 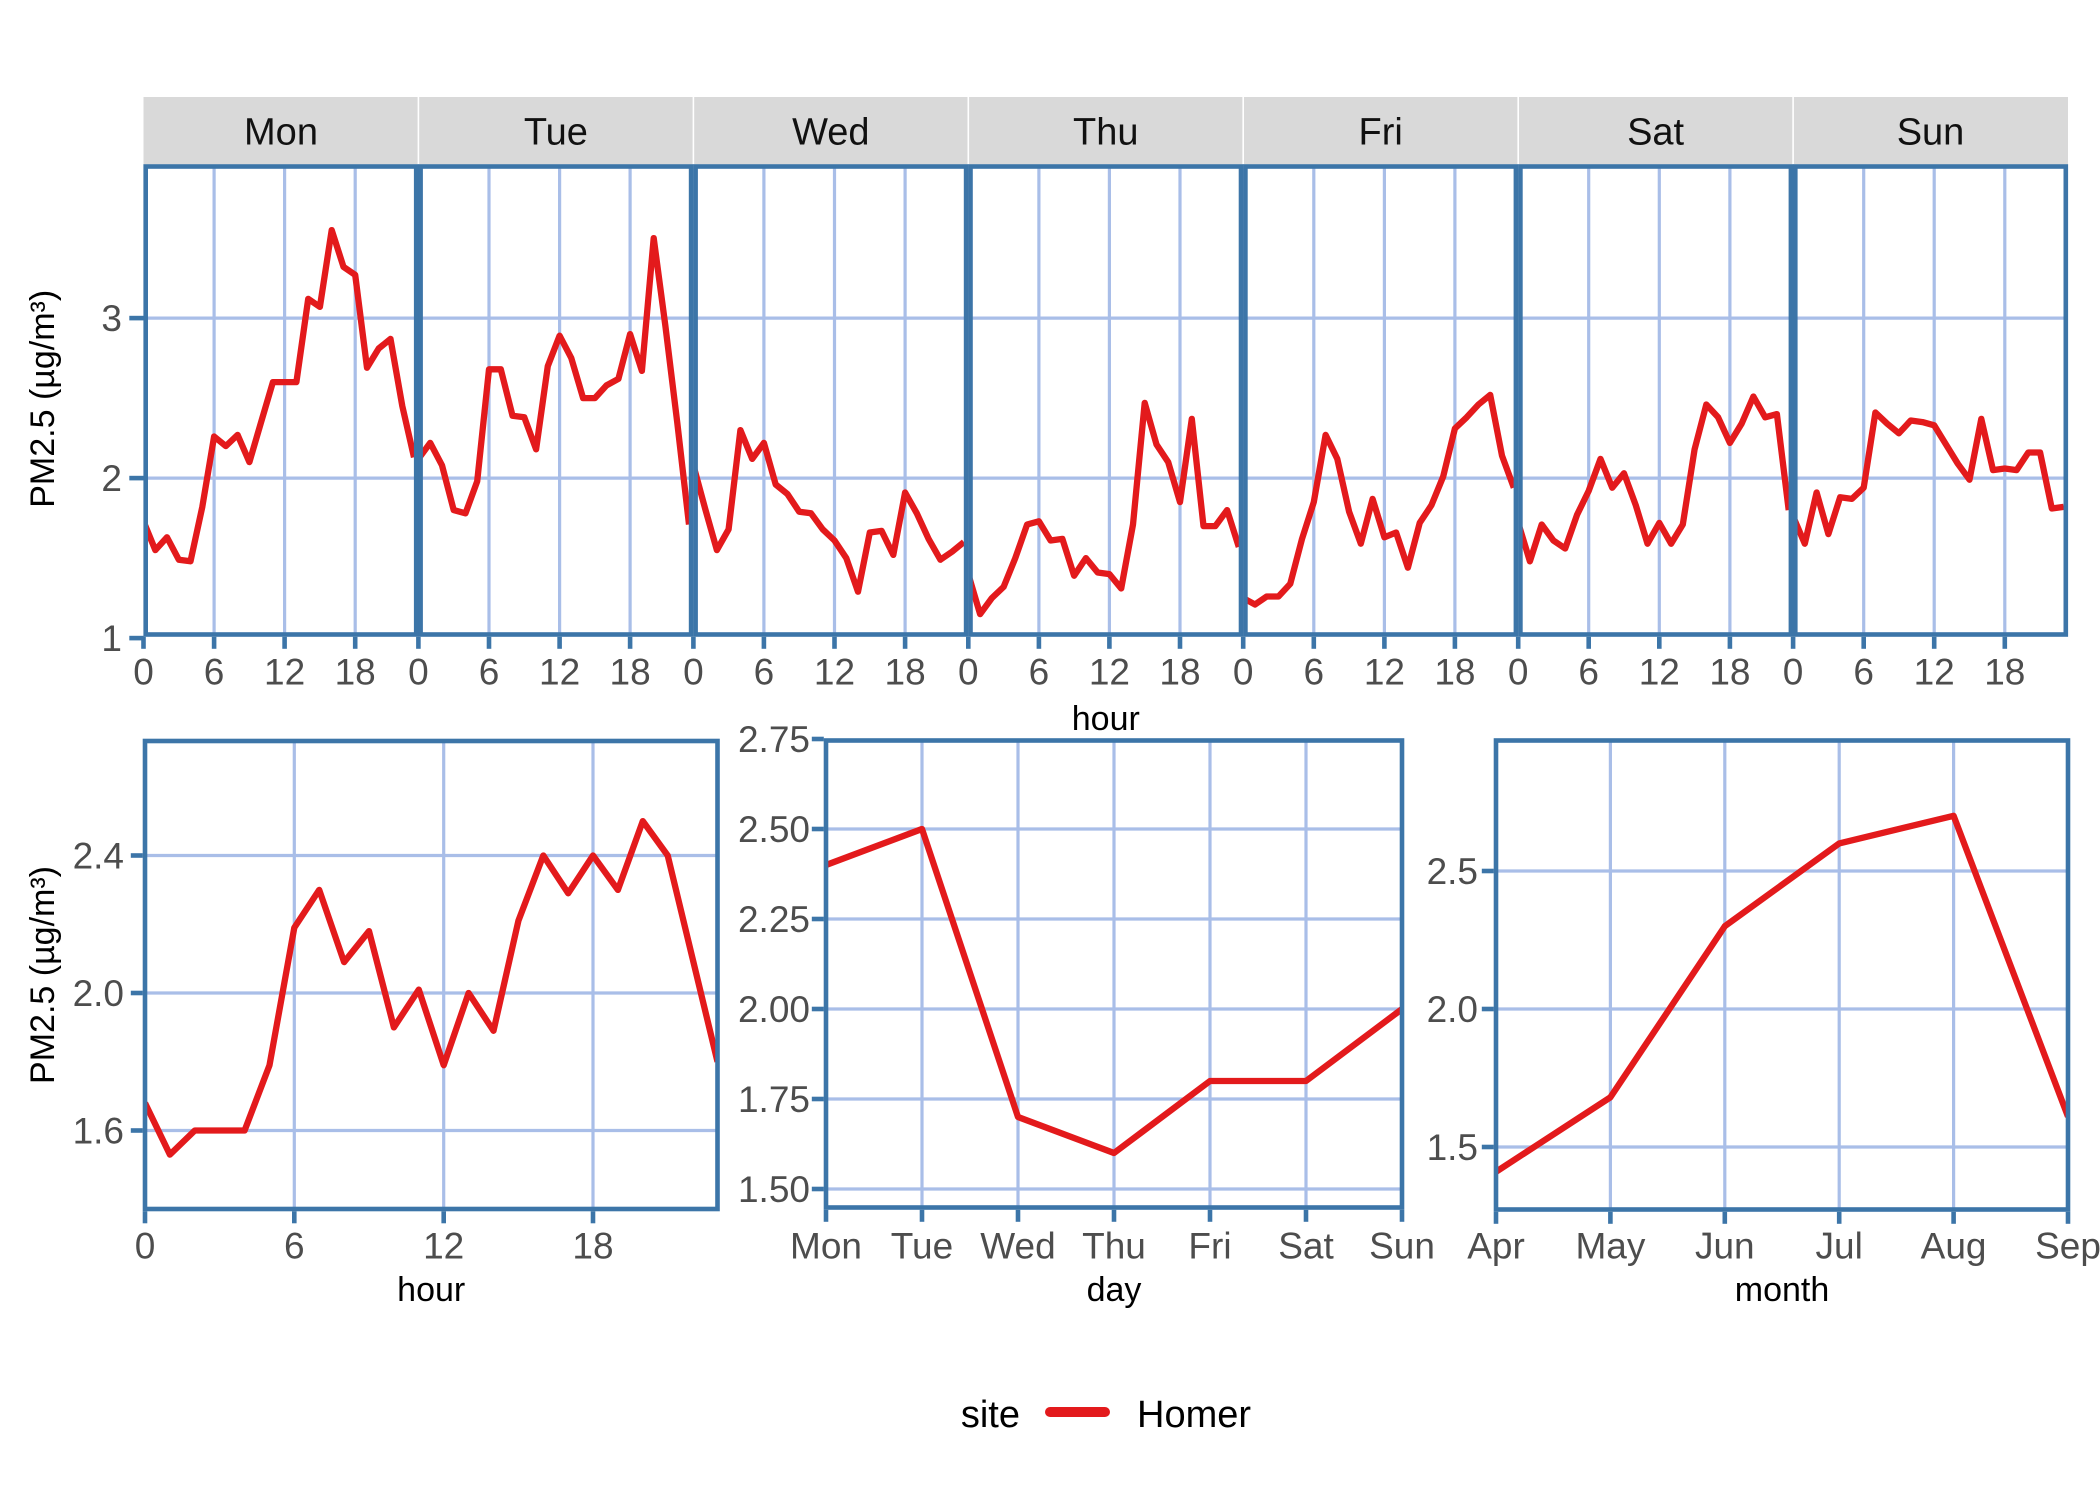 I want to click on svg-text: 2, so click(x=111, y=478).